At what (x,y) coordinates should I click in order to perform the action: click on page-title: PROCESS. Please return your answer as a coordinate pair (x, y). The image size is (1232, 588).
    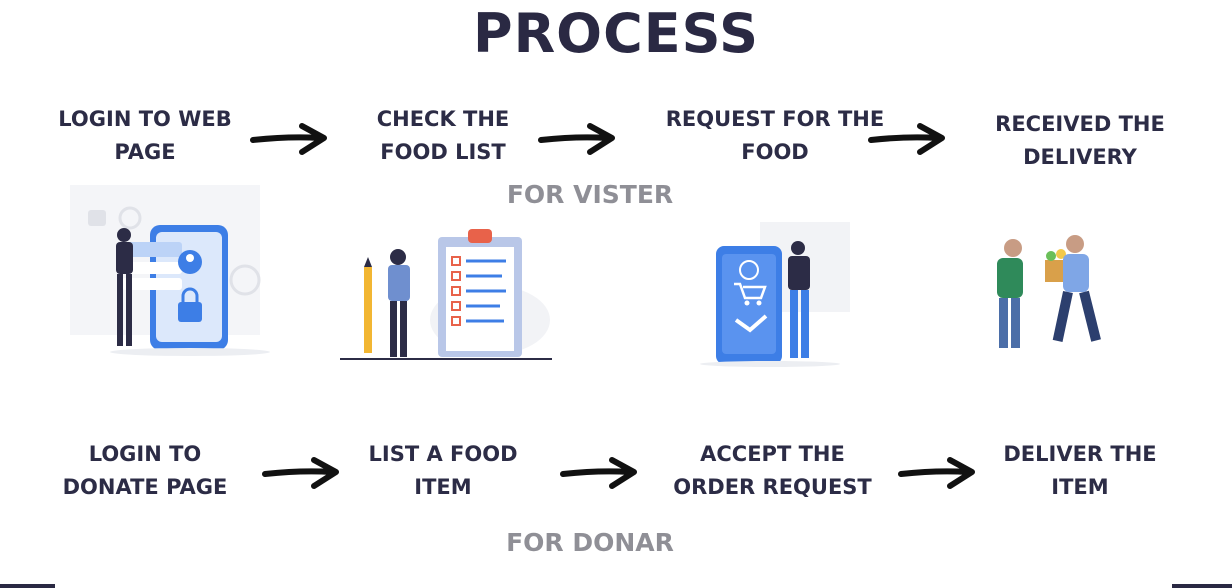
    Looking at the image, I should click on (616, 33).